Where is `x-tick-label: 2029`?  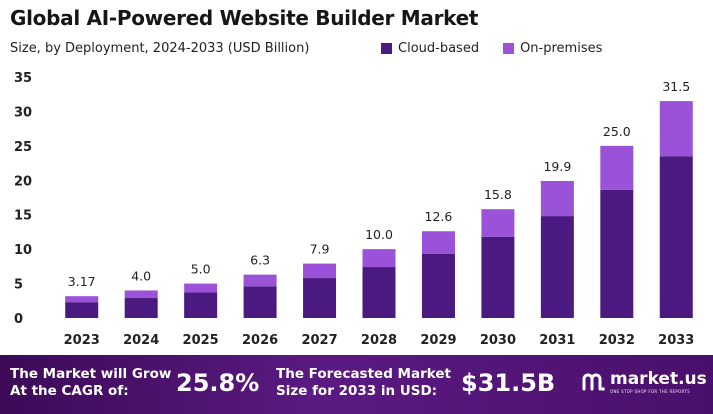 x-tick-label: 2029 is located at coordinates (438, 340).